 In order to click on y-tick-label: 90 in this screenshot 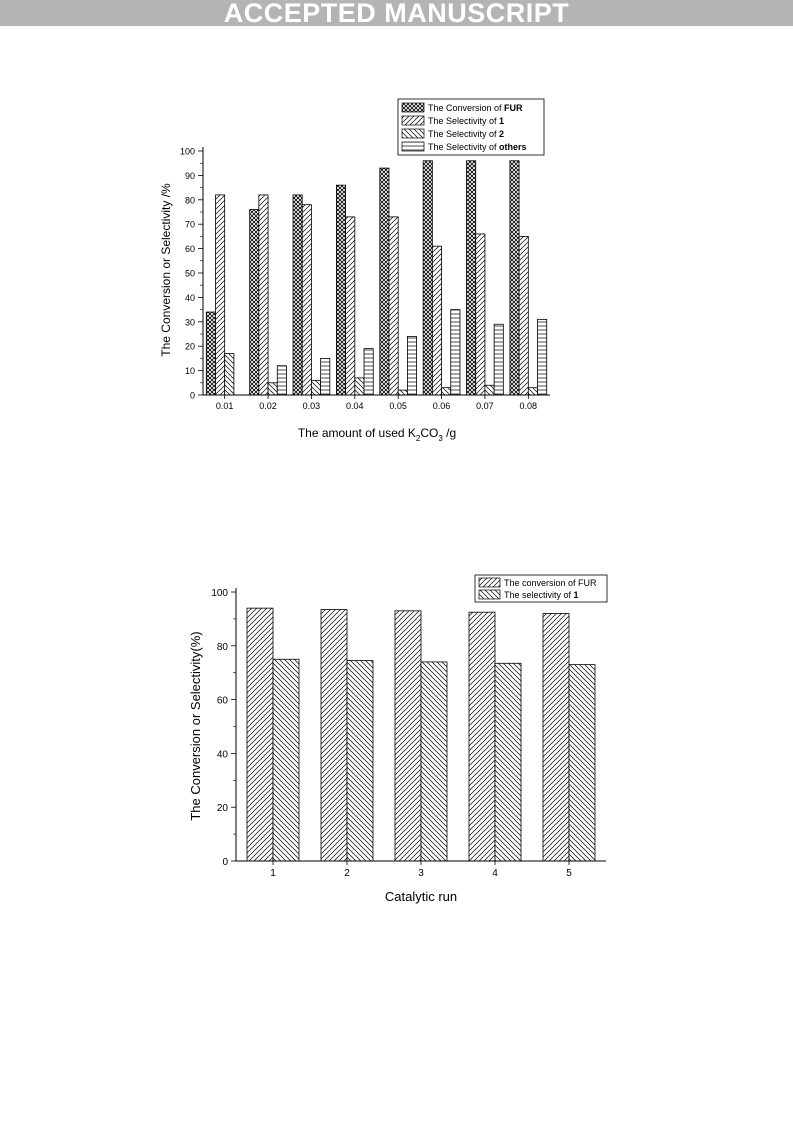, I will do `click(190, 176)`.